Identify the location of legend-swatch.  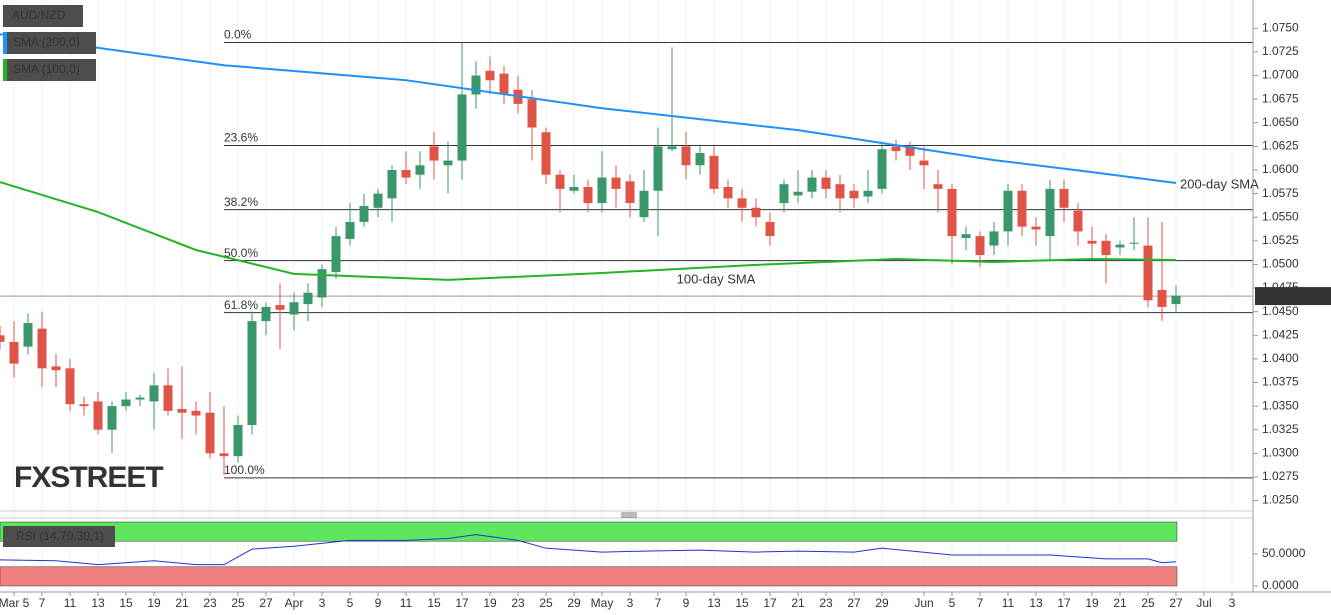
(5, 70).